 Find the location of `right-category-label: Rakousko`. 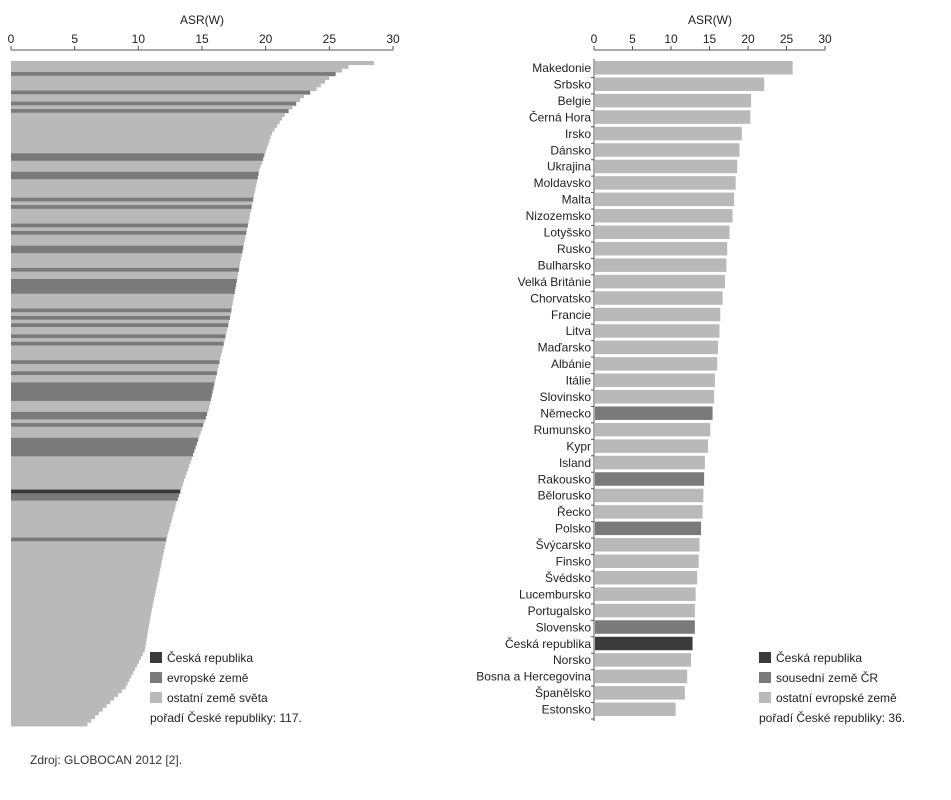

right-category-label: Rakousko is located at coordinates (565, 479).